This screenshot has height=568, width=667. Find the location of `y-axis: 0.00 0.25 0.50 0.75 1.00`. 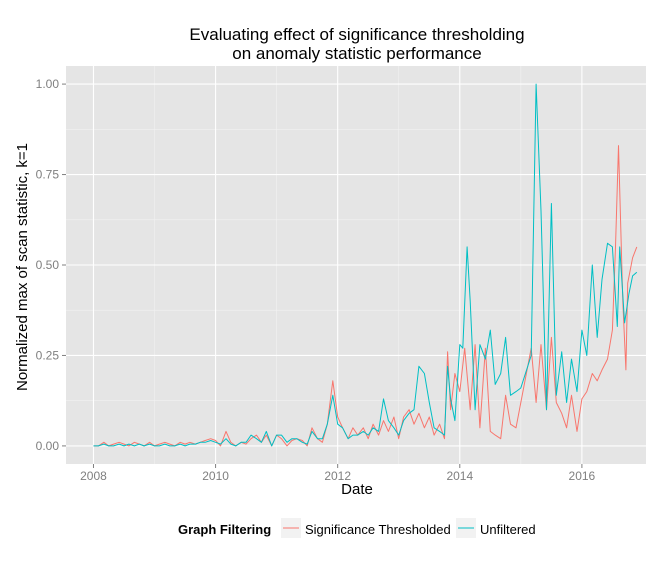

y-axis: 0.00 0.25 0.50 0.75 1.00 is located at coordinates (51, 265).